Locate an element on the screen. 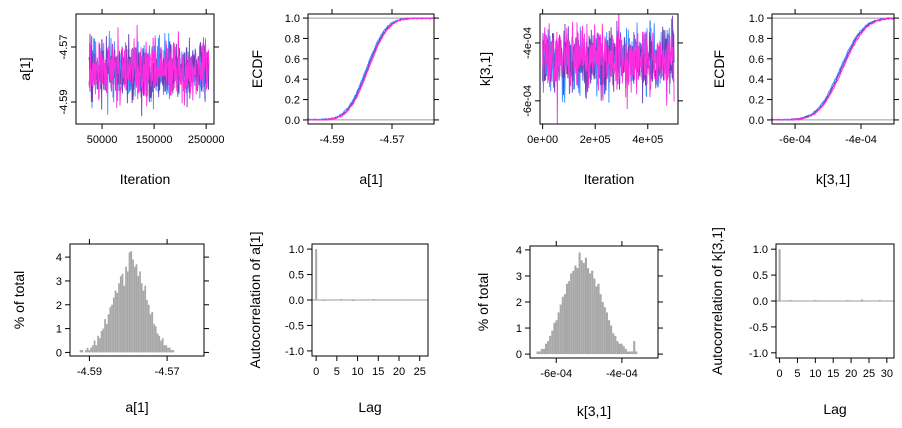 The image size is (902, 428). trace-a1-xtick-label-1: 150000 is located at coordinates (154, 140).